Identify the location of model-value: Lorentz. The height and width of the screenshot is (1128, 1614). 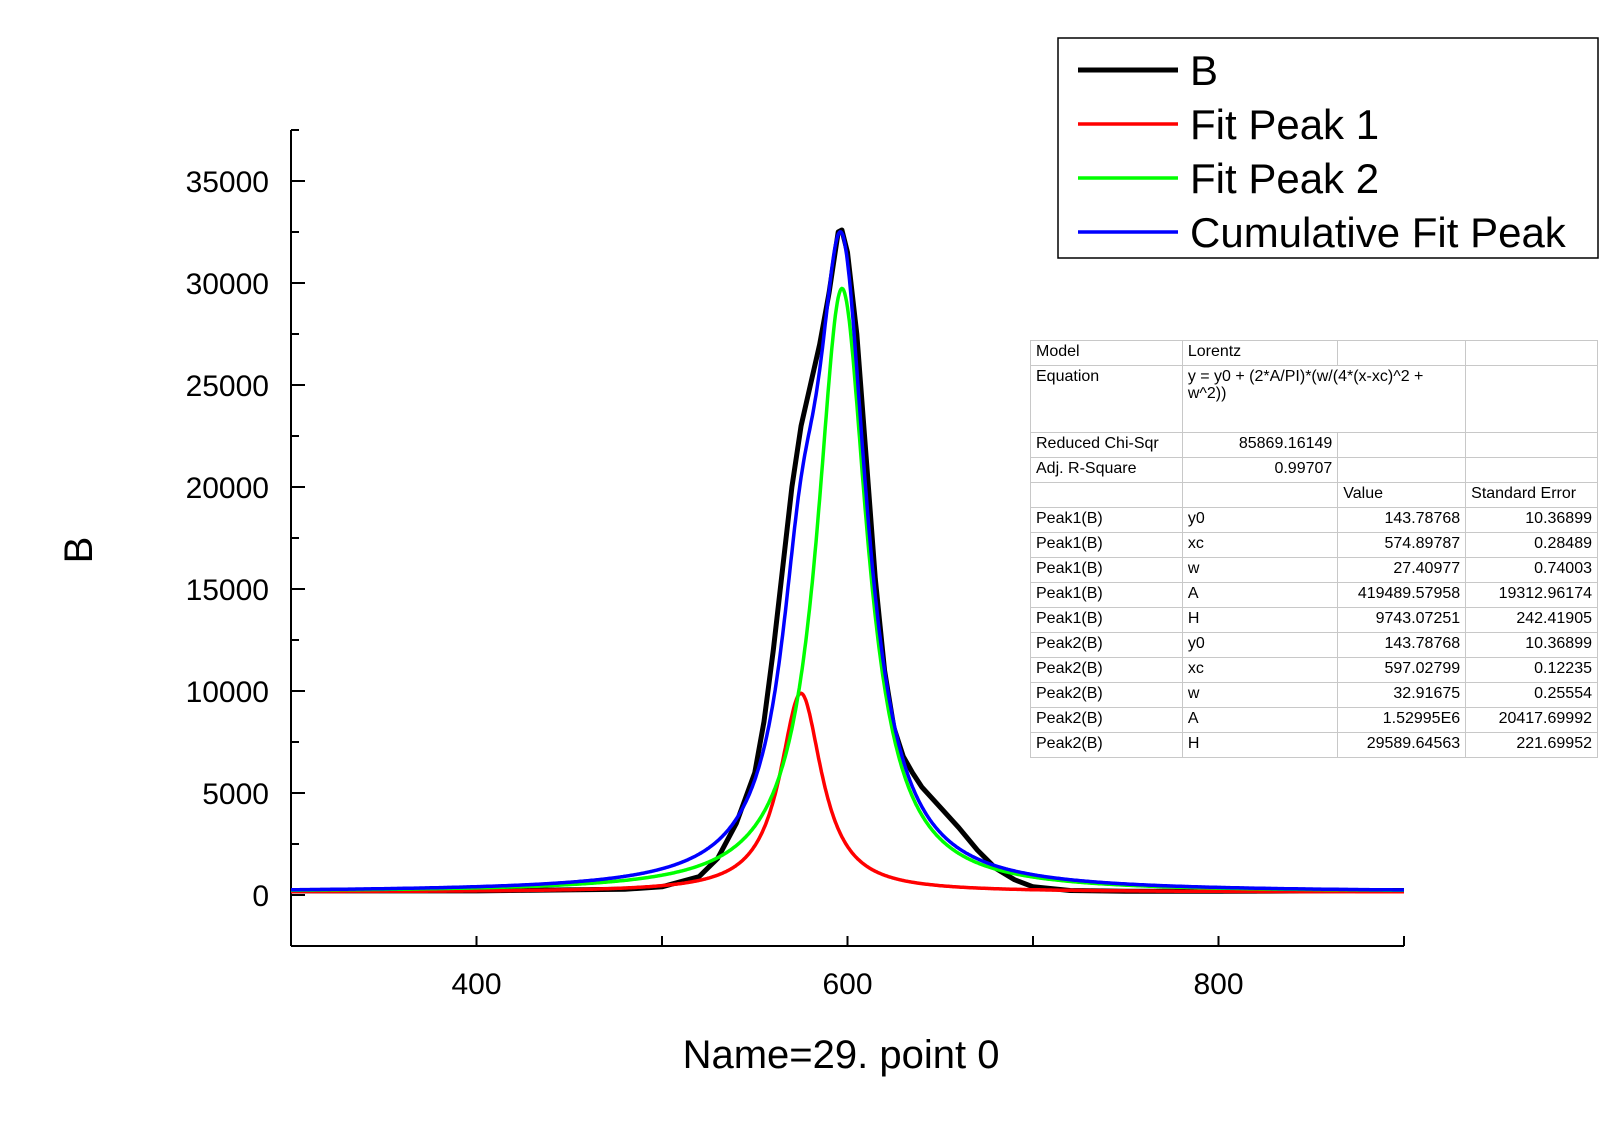
(1260, 353).